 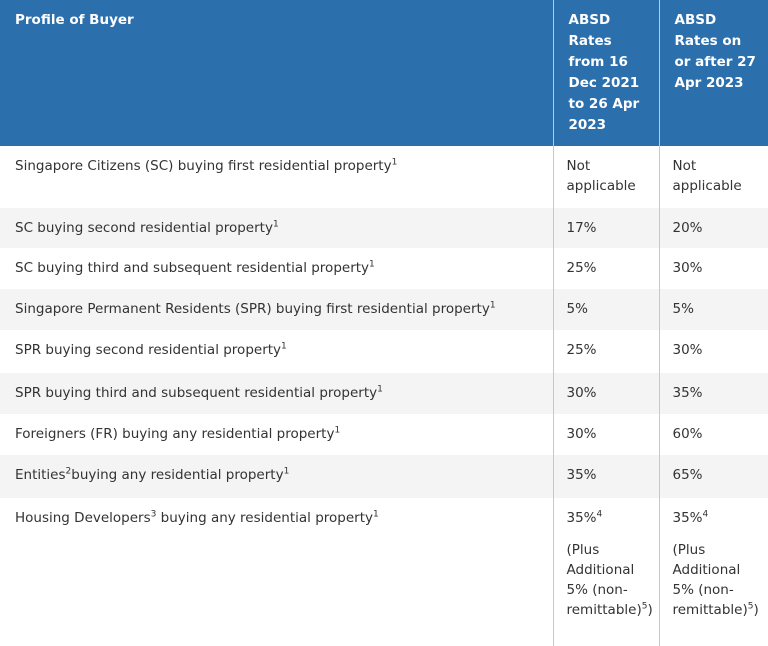 What do you see at coordinates (83, 518) in the screenshot?
I see `cell-text: Housing Developers` at bounding box center [83, 518].